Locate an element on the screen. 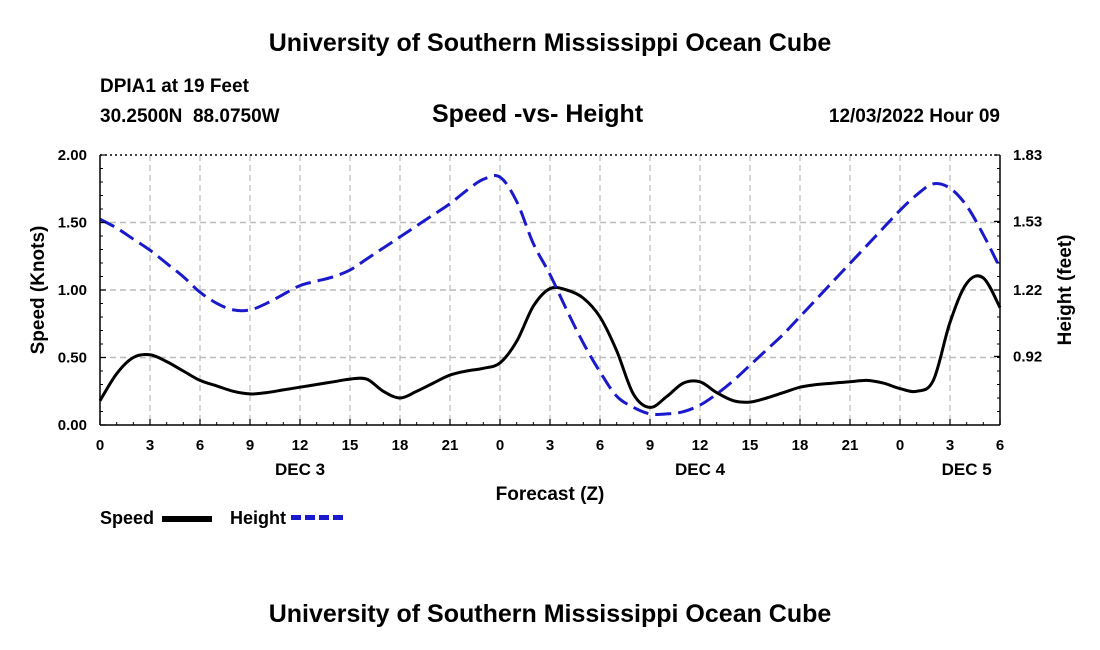  y-tick-label-right: 1.53 is located at coordinates (1027, 221).